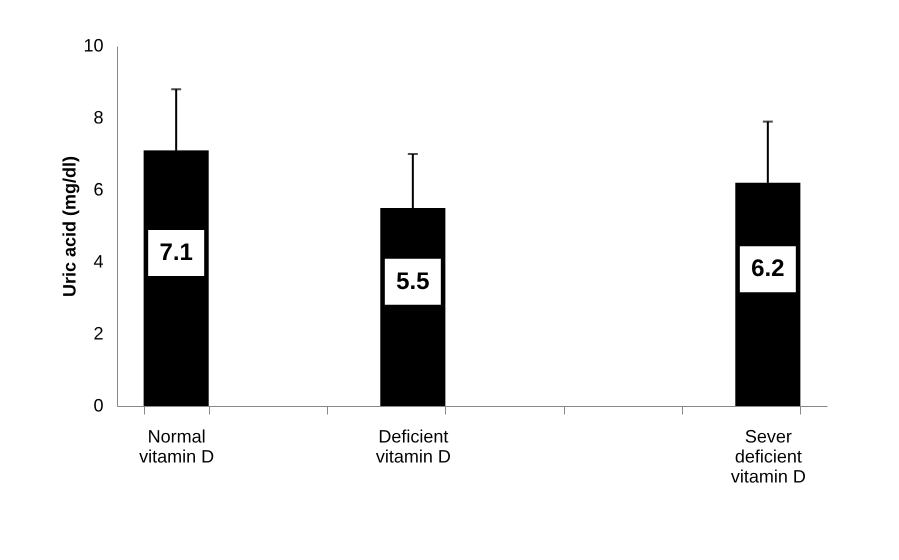  What do you see at coordinates (176, 446) in the screenshot?
I see `x-tick-label: Normal vitamin D` at bounding box center [176, 446].